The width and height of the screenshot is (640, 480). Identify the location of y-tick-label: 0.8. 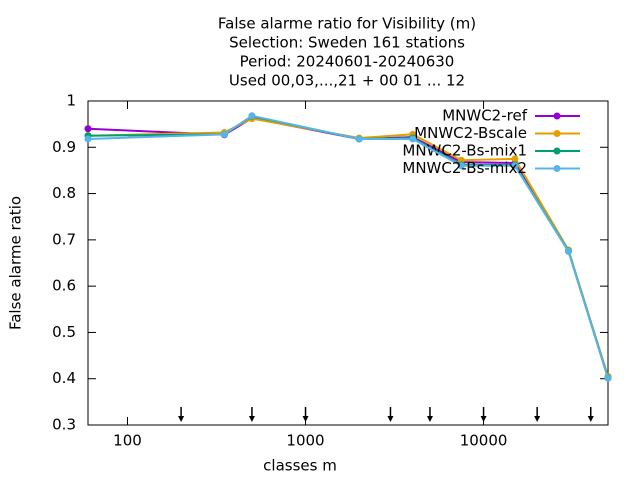
(64, 193).